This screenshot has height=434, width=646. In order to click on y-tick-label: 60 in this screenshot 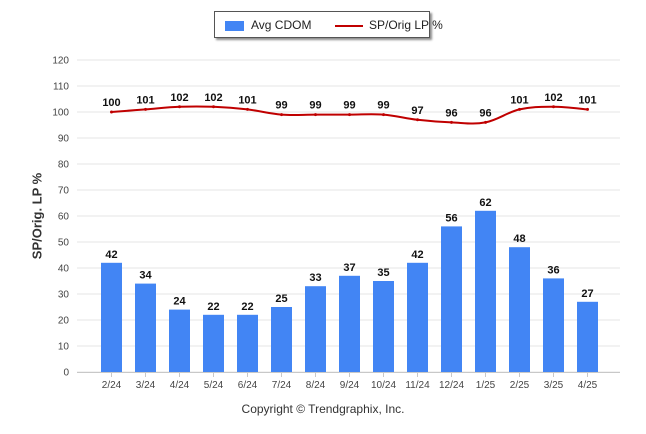, I will do `click(64, 217)`.